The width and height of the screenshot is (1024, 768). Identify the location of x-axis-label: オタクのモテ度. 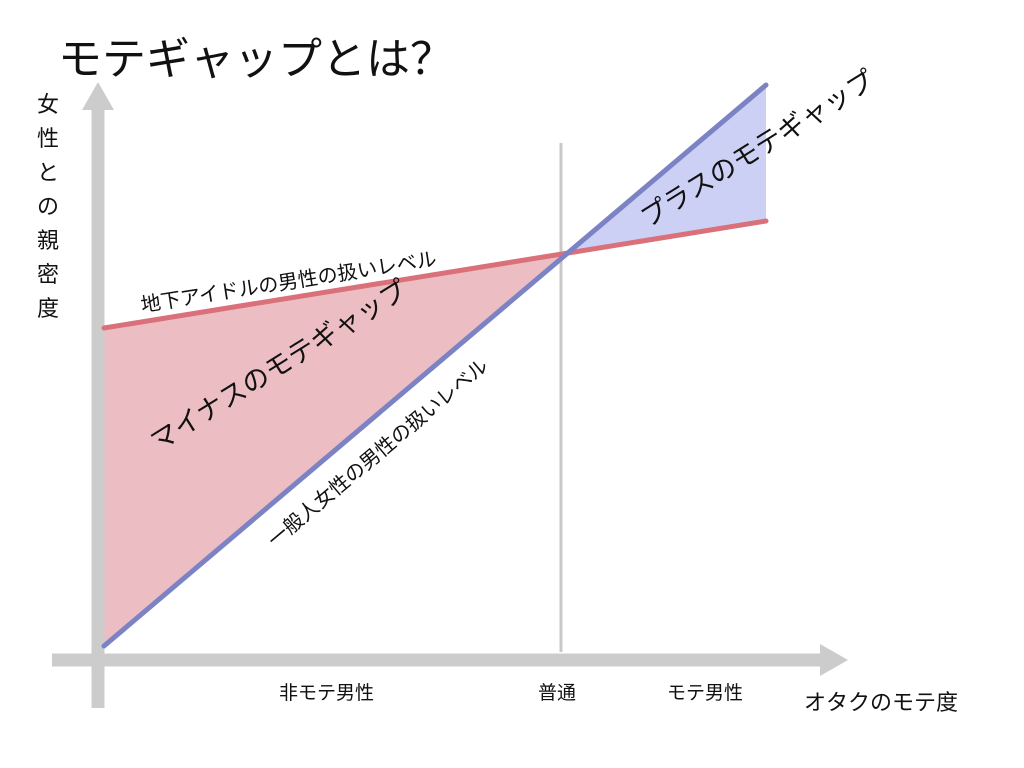
(881, 703).